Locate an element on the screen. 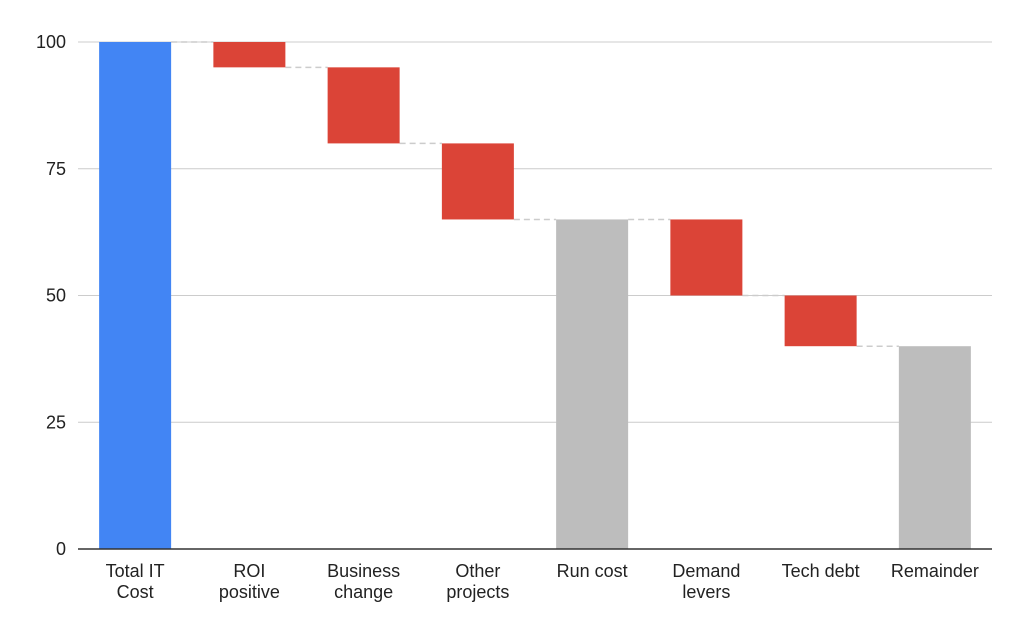  x-category-label-line: ROI is located at coordinates (249, 571).